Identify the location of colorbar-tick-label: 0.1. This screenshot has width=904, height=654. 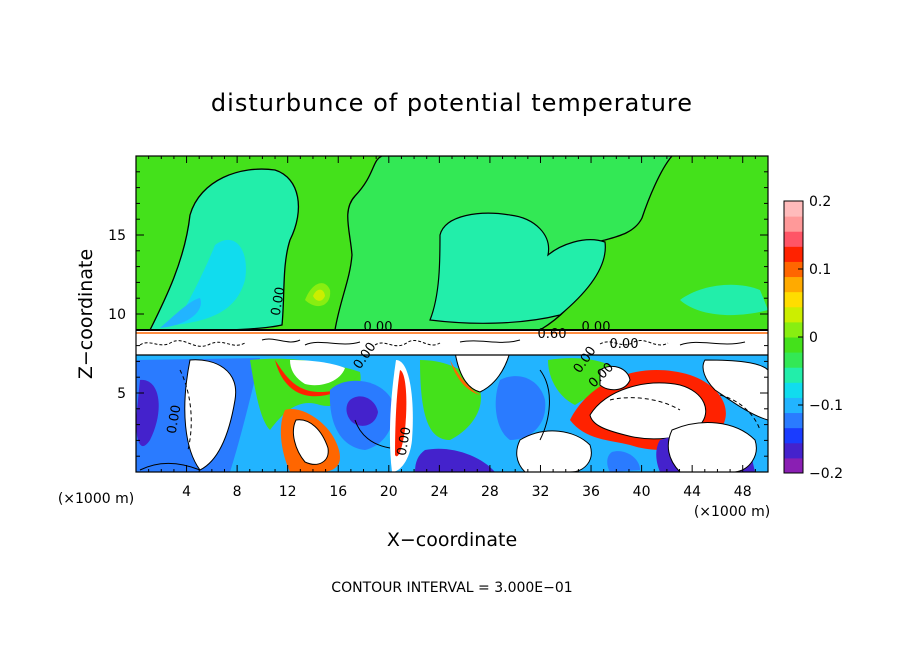
(820, 270).